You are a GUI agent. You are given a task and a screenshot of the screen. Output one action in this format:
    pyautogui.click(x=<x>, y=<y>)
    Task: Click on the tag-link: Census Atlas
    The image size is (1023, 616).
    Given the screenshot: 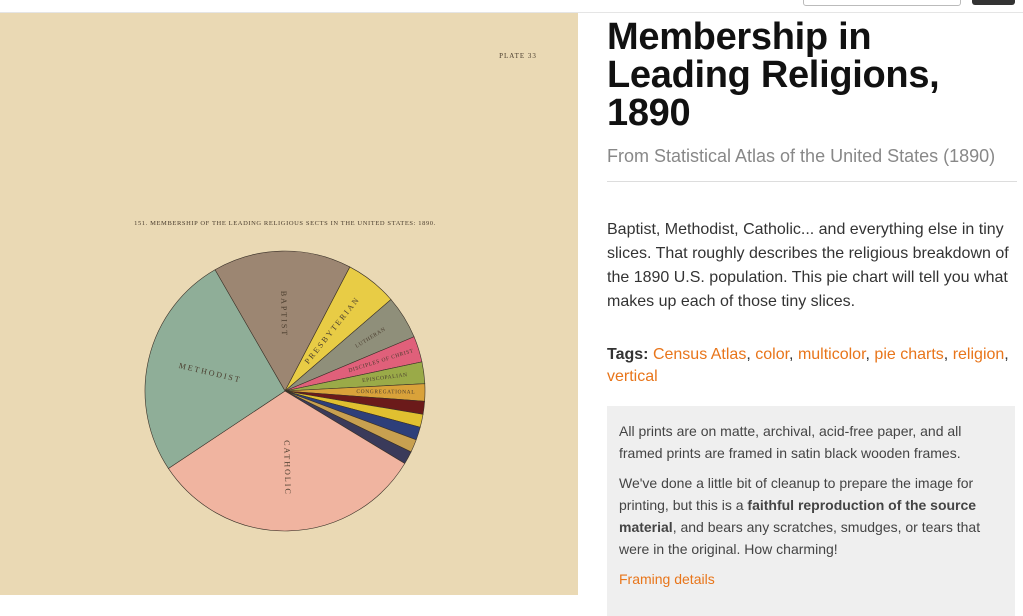 What is the action you would take?
    pyautogui.click(x=699, y=354)
    